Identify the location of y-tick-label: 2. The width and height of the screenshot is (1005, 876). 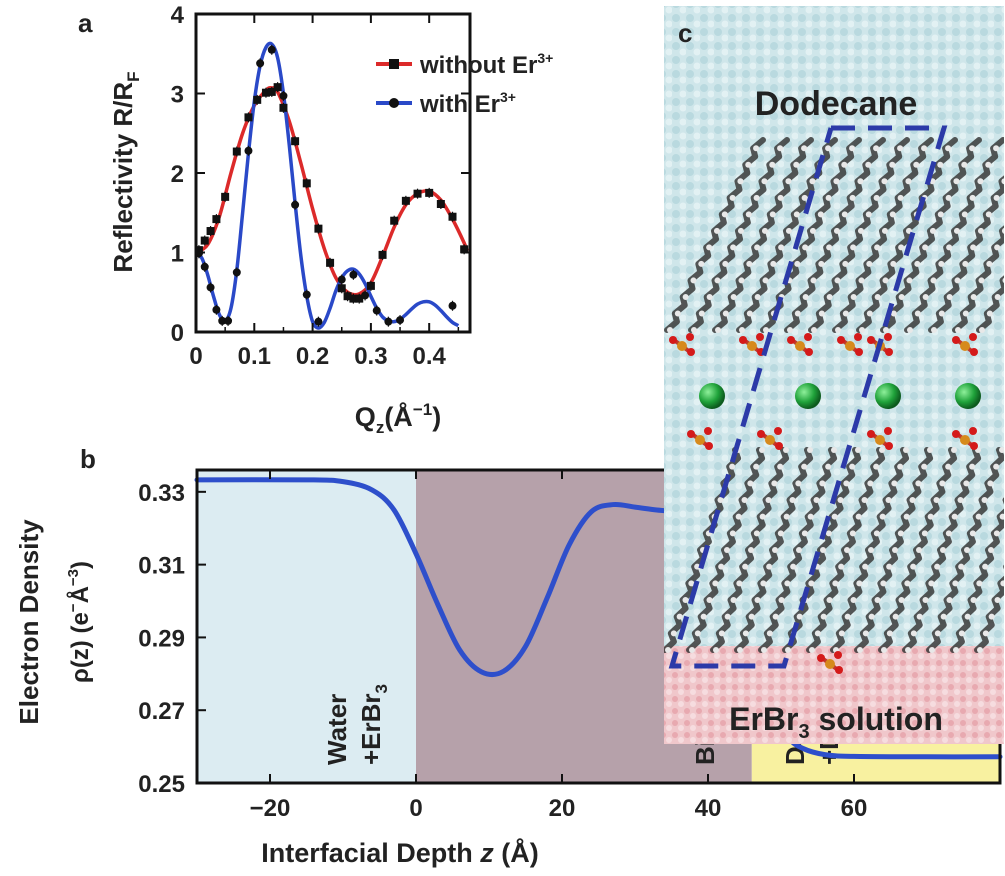
(177, 174).